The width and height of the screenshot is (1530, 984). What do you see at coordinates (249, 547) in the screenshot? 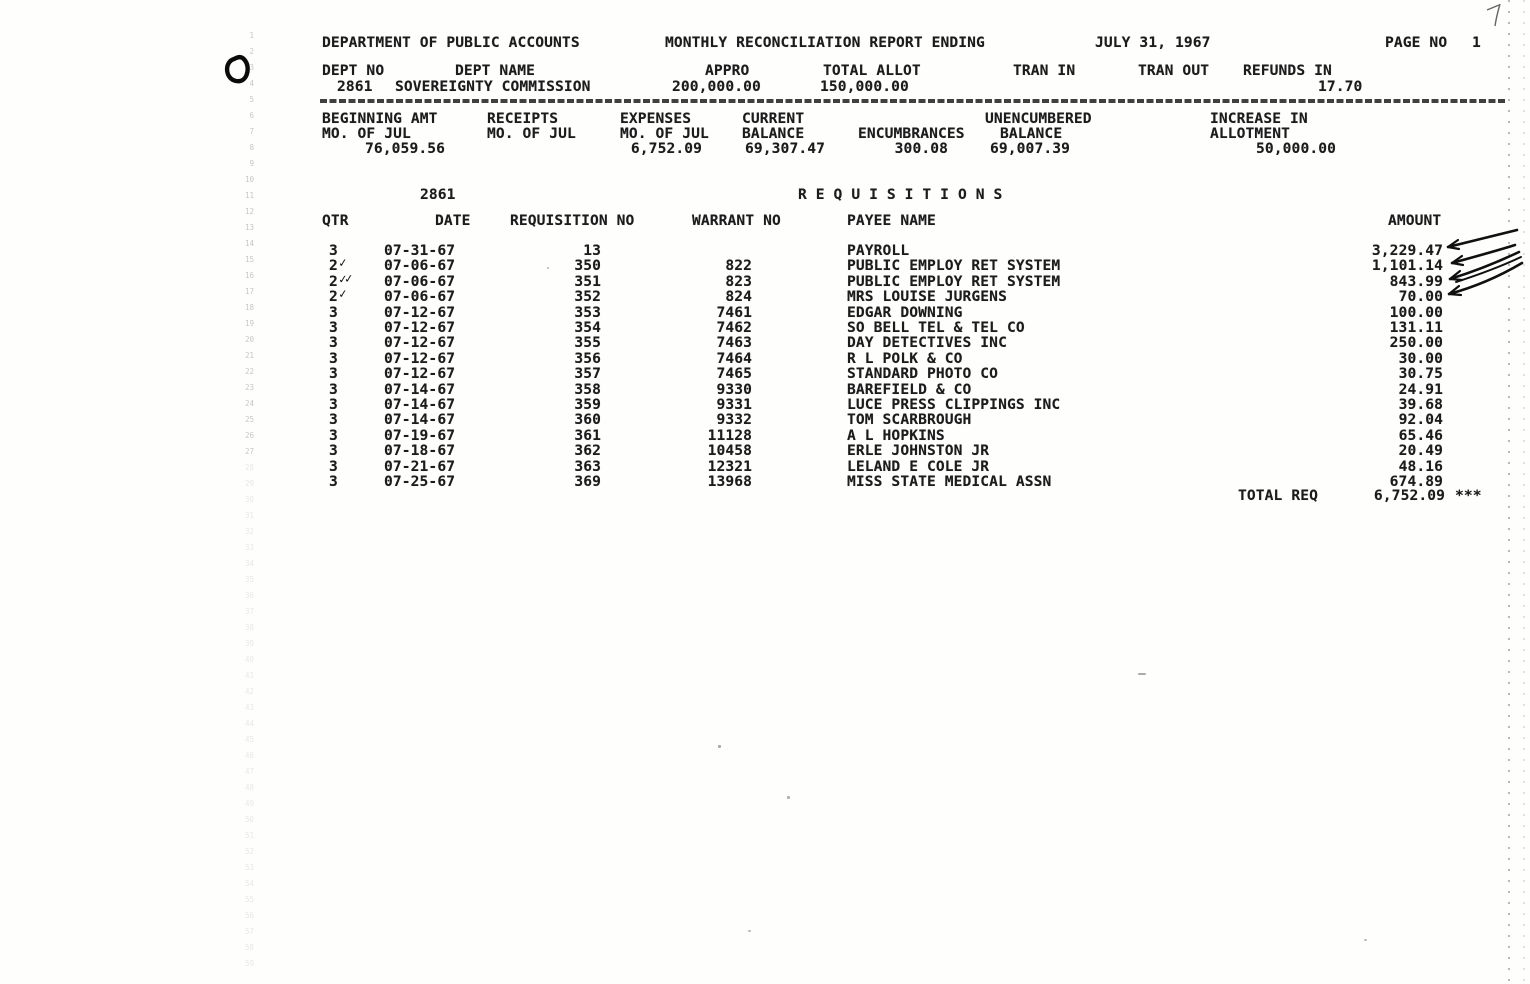
I see `form-line-number: 33` at bounding box center [249, 547].